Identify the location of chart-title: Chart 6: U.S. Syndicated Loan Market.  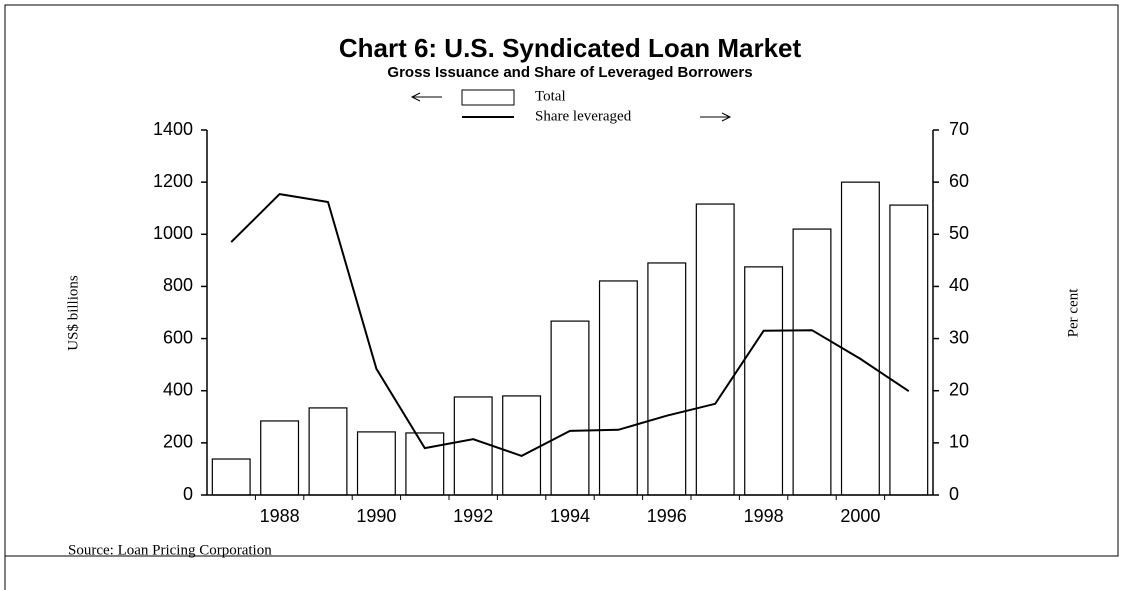
(570, 48).